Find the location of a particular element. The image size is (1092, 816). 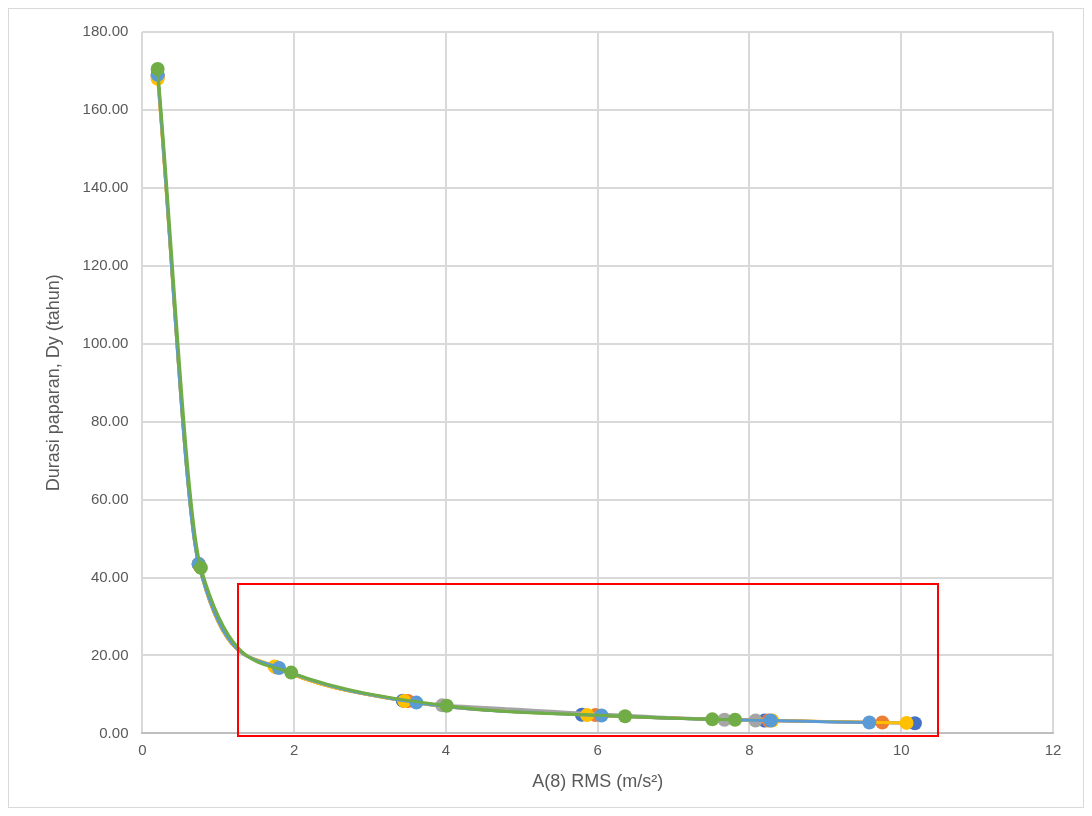

y-tick-label: 80.00 is located at coordinates (109, 420).